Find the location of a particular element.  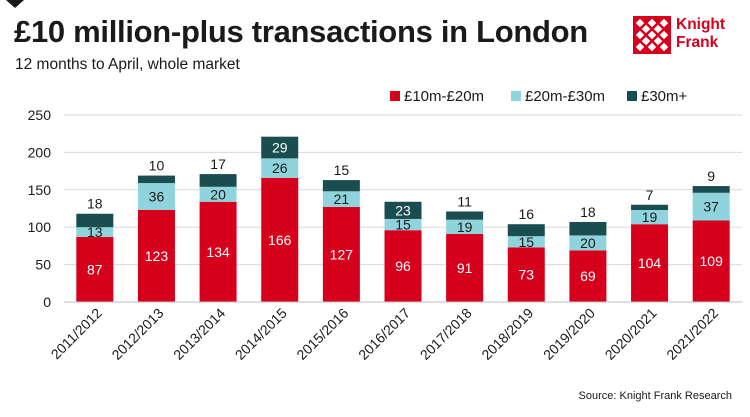

data-label: 91 is located at coordinates (465, 268).